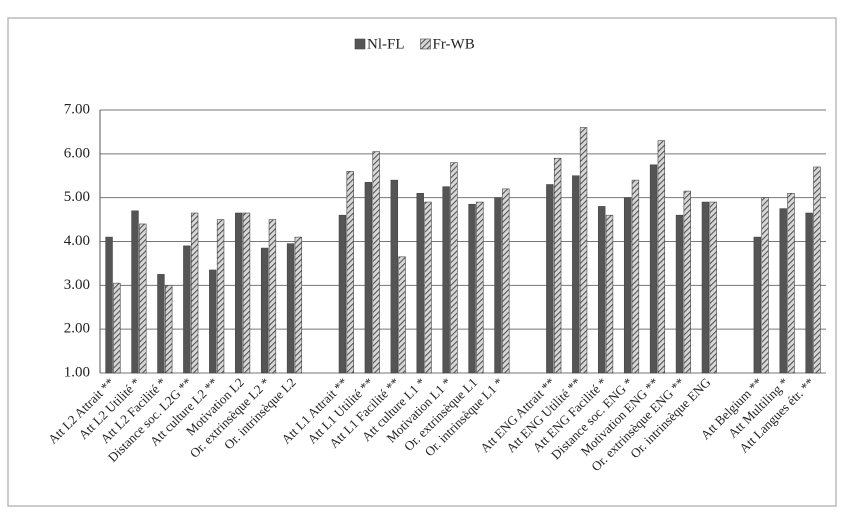 The width and height of the screenshot is (844, 514). I want to click on legend-label: Fr-WB, so click(454, 44).